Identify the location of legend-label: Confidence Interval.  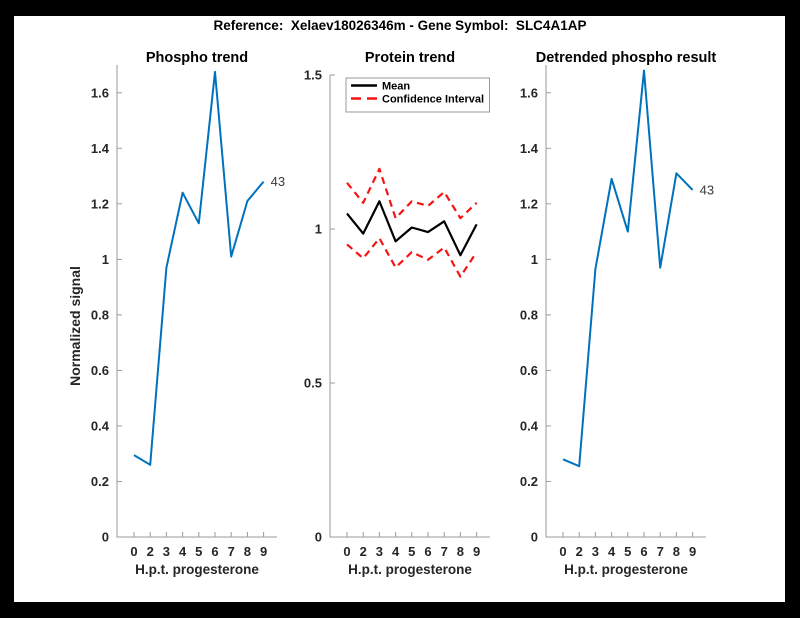
(433, 100).